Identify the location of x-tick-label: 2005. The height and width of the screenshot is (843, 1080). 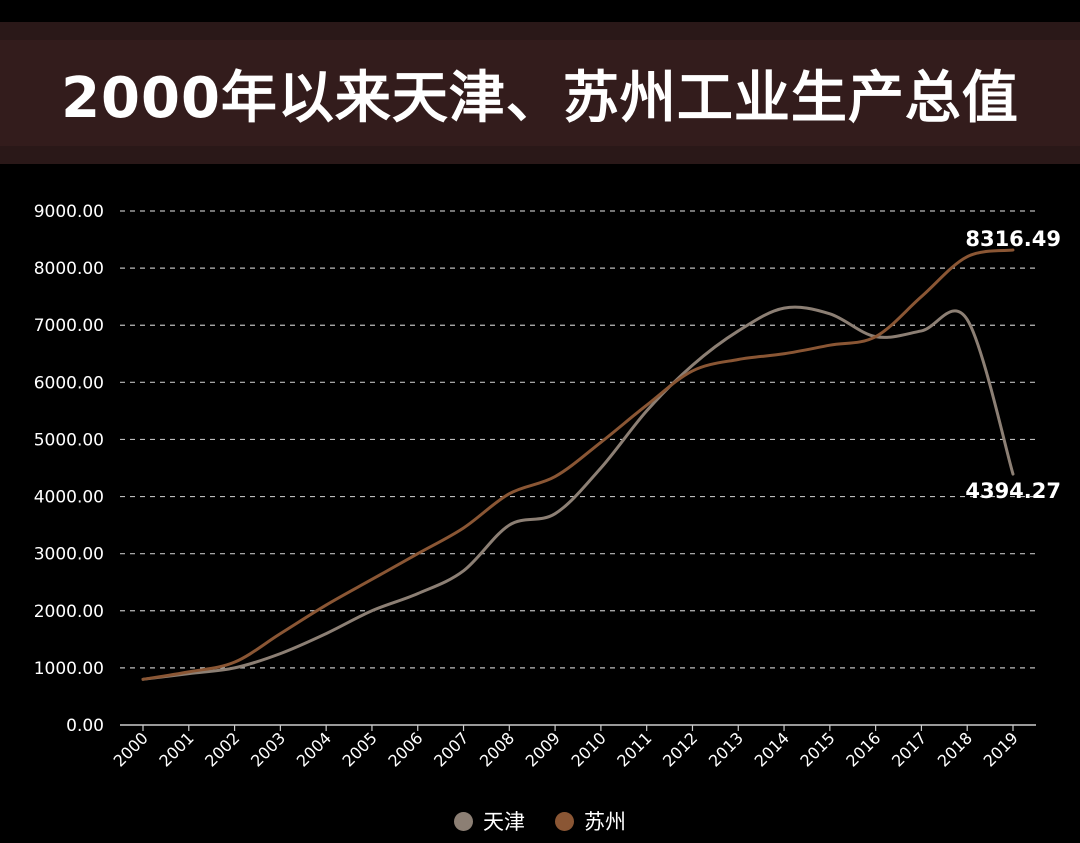
(360, 749).